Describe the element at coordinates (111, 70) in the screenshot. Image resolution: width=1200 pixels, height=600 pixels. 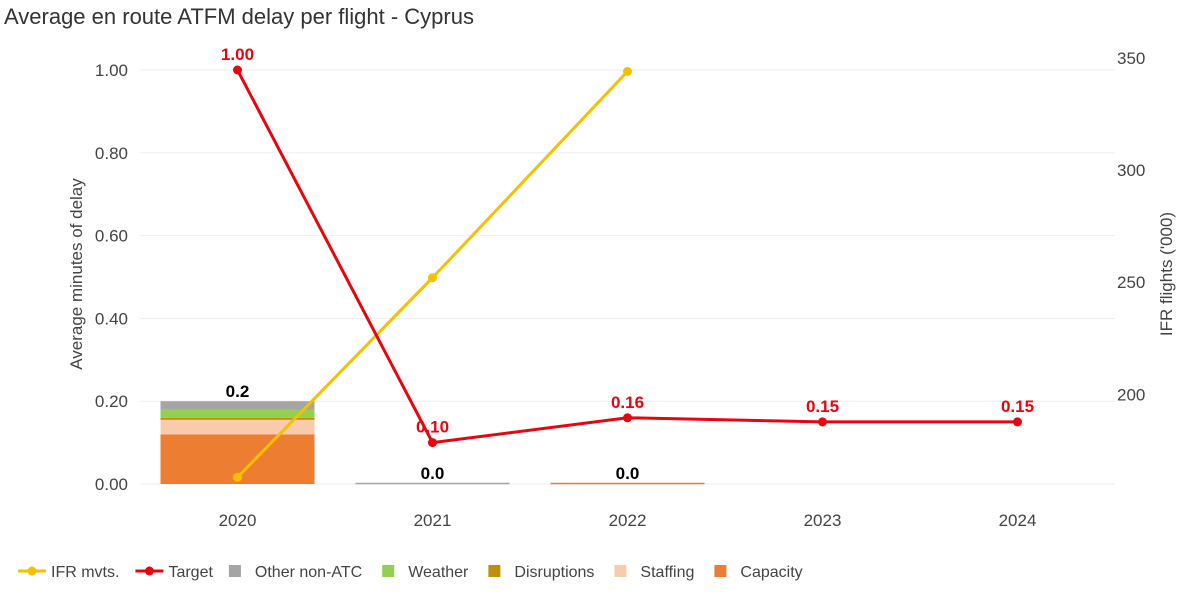
I see `left-tick-label: 1.00` at that location.